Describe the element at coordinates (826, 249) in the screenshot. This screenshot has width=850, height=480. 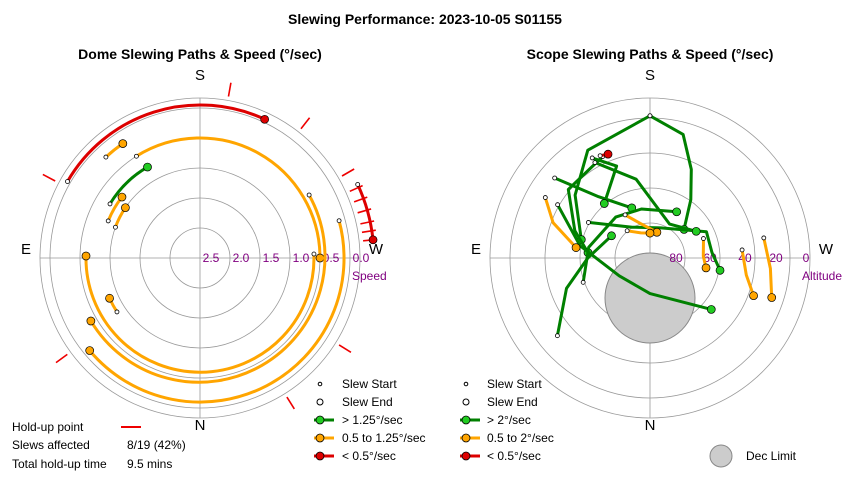
I see `scope-compass-w: W` at that location.